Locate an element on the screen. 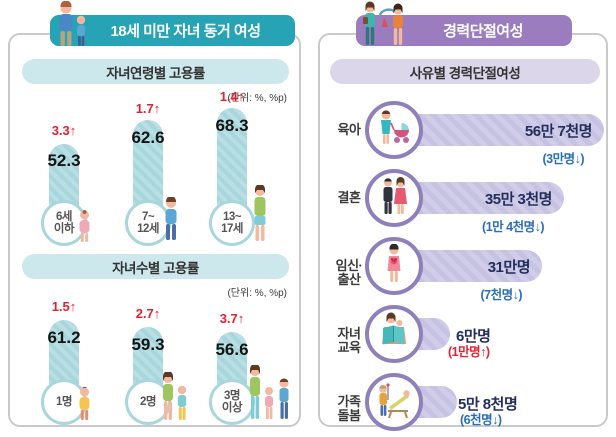 Image resolution: width=616 pixels, height=437 pixels. reading-book-icon is located at coordinates (394, 334).